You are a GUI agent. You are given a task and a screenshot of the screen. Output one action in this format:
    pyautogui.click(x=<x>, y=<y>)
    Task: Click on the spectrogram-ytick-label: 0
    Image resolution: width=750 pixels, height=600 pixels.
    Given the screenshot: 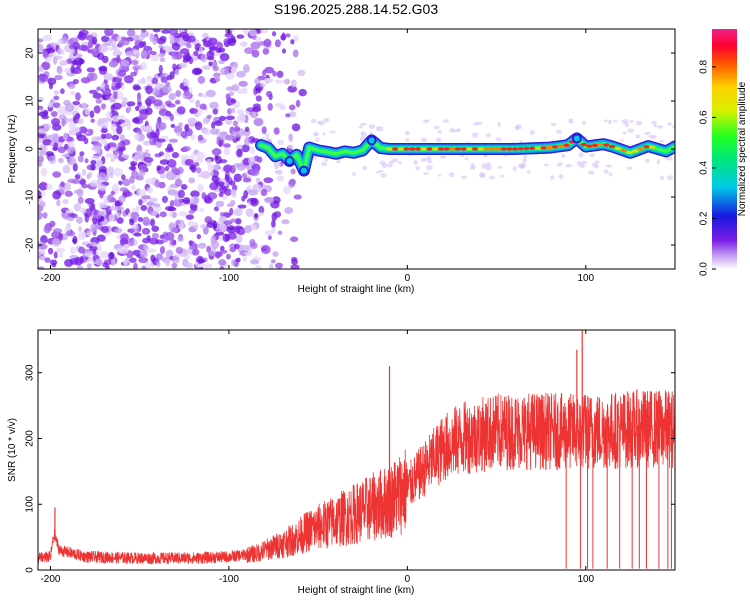 What is the action you would take?
    pyautogui.click(x=30, y=149)
    